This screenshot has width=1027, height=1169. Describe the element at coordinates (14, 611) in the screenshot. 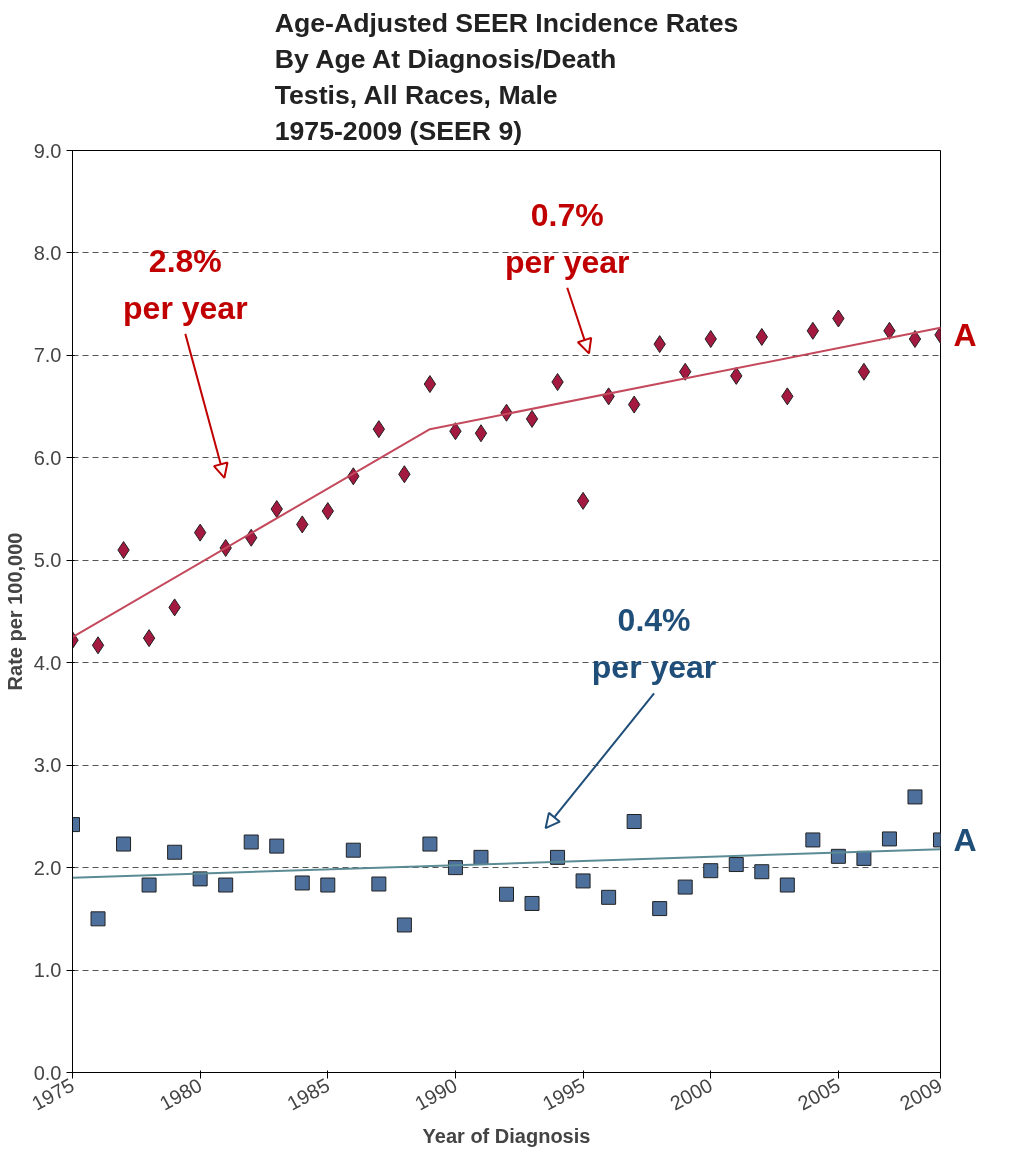

I see `y-axis-title: Rate per 100,000` at that location.